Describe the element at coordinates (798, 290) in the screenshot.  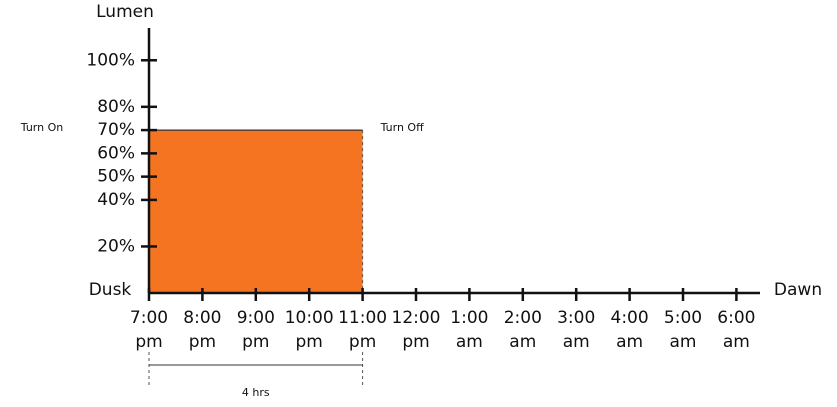
I see `end-label: Dawn` at that location.